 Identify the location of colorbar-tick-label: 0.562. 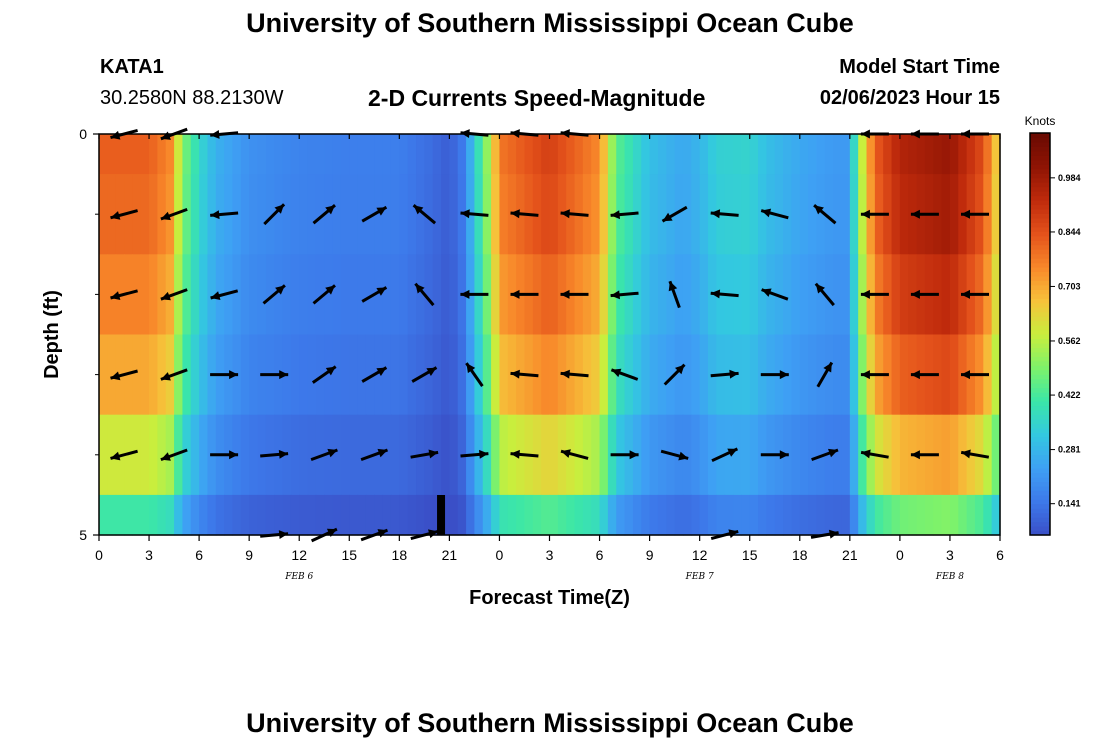
(1069, 341).